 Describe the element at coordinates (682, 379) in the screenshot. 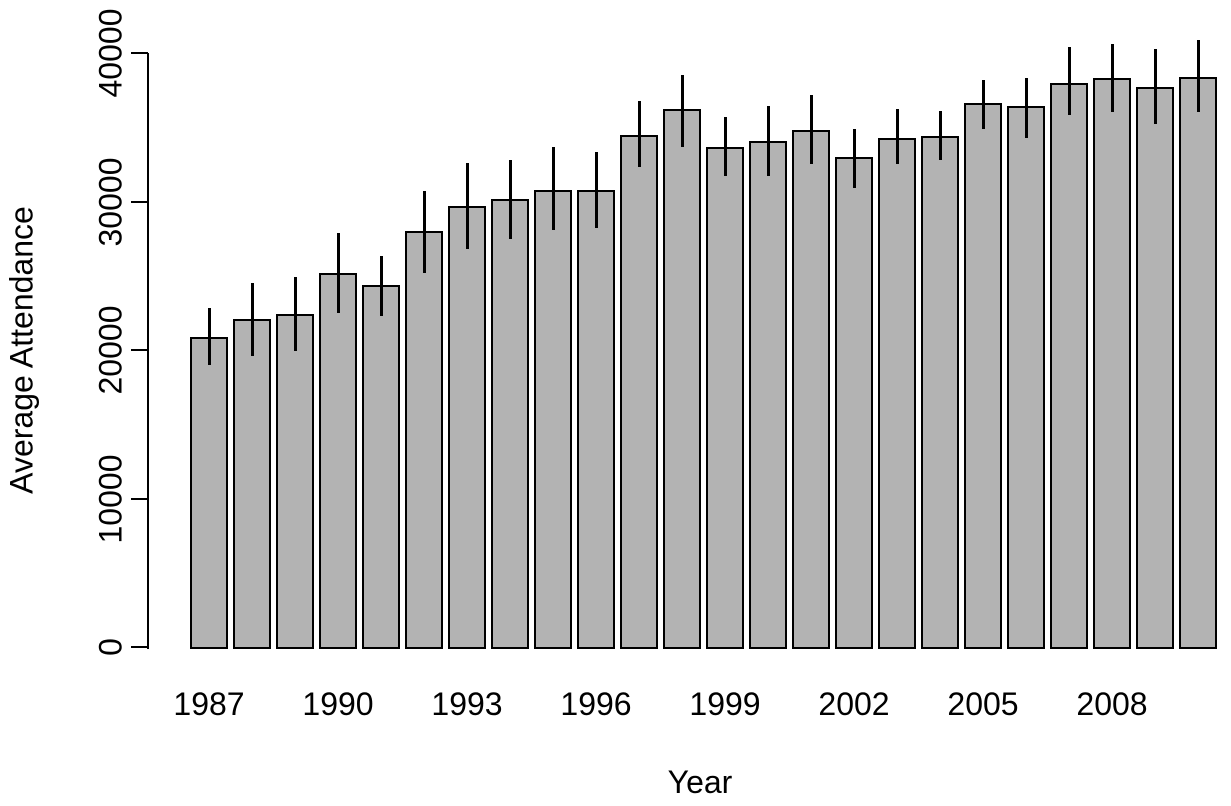

I see `bar-1998` at that location.